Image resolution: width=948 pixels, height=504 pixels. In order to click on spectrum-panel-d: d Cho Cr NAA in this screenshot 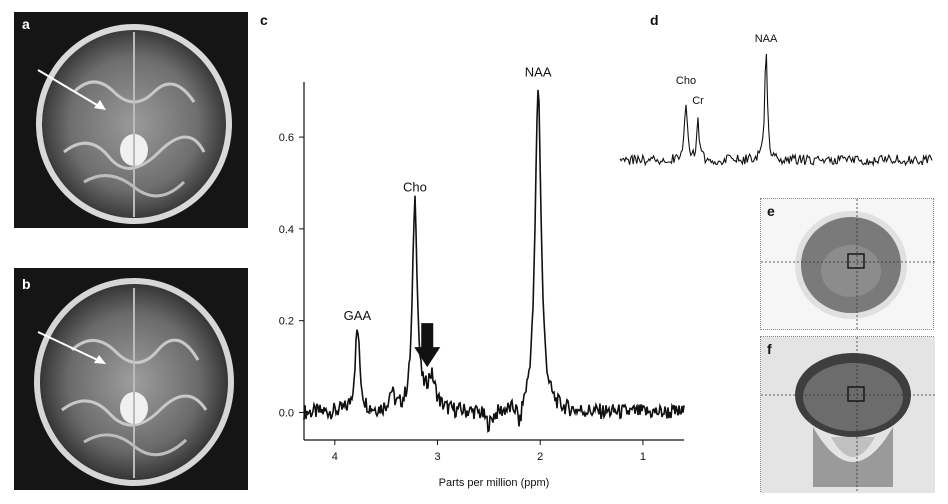, I will do `click(777, 98)`.